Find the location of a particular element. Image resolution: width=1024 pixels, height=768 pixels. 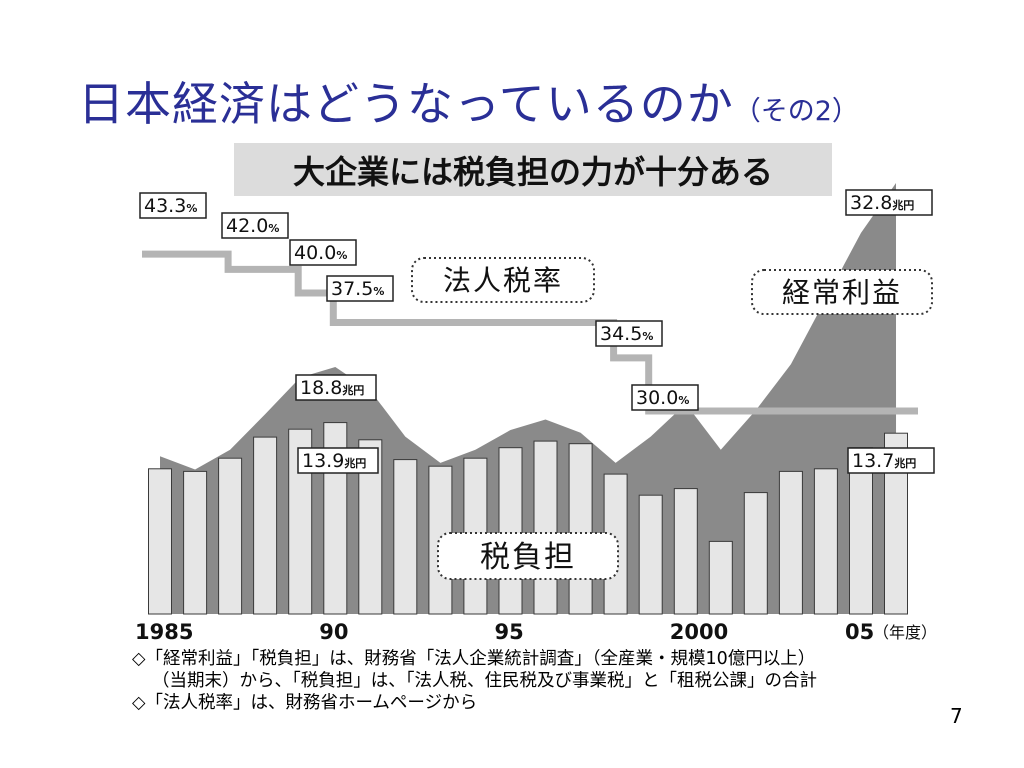

tax-bar-1999 is located at coordinates (650, 554).